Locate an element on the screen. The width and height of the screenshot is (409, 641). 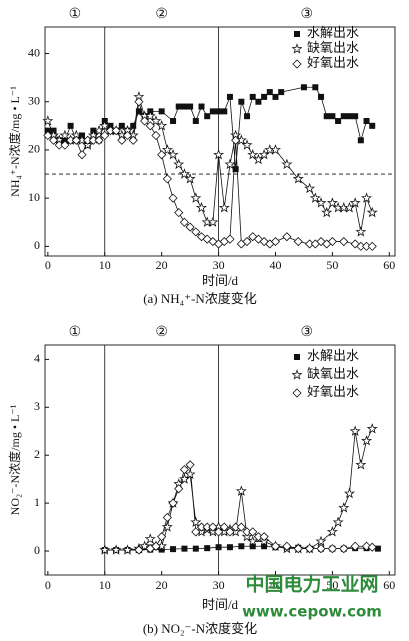
y-tick-label: 3 is located at coordinates (37, 406).